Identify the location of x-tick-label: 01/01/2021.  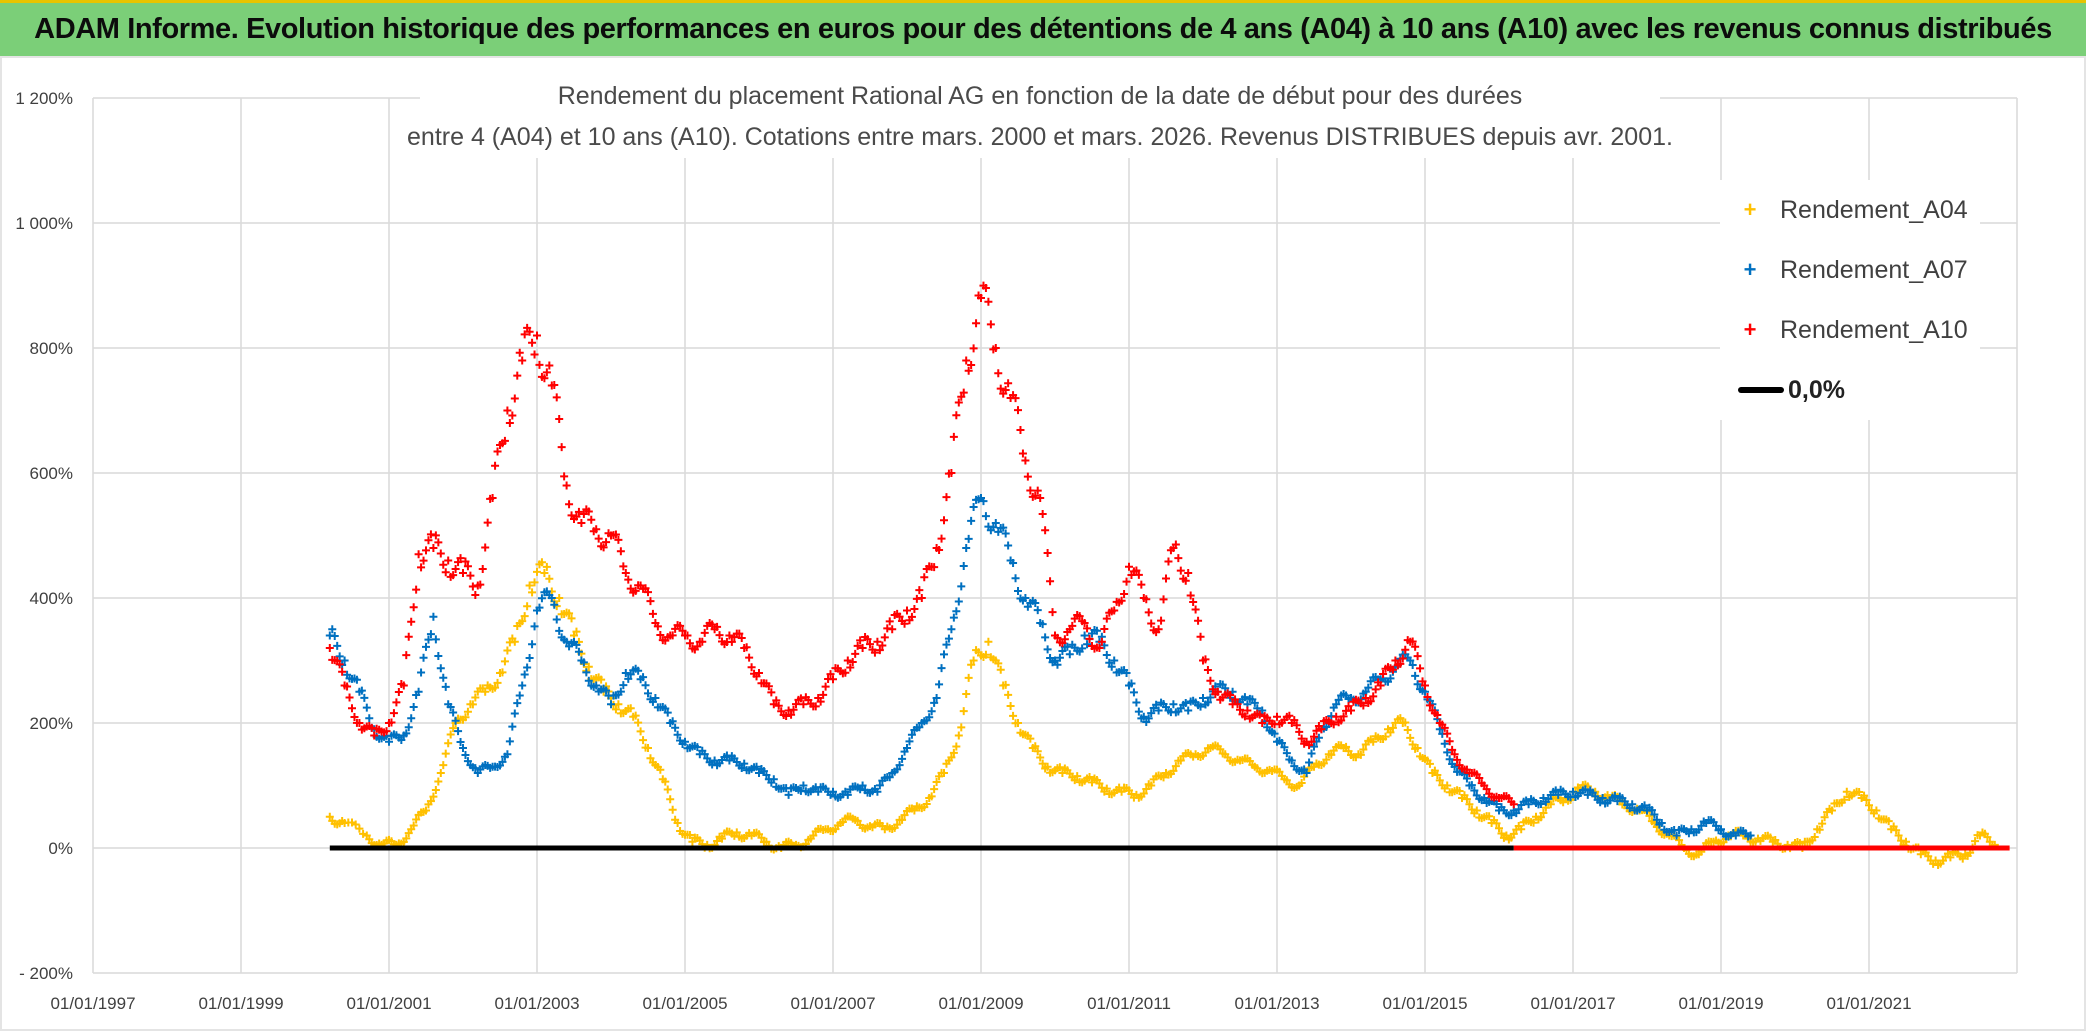
(1868, 1003).